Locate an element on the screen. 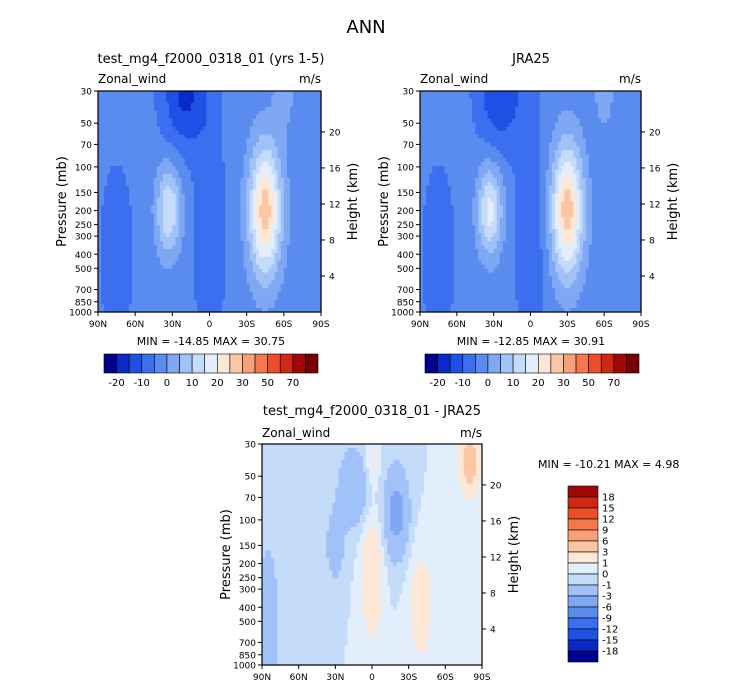  y-axis-label-right: Height (km) is located at coordinates (353, 201).